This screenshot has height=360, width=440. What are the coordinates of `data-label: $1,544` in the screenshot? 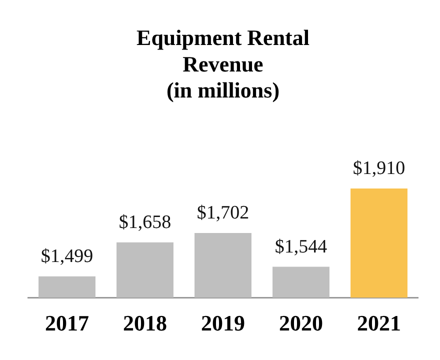 It's located at (301, 247).